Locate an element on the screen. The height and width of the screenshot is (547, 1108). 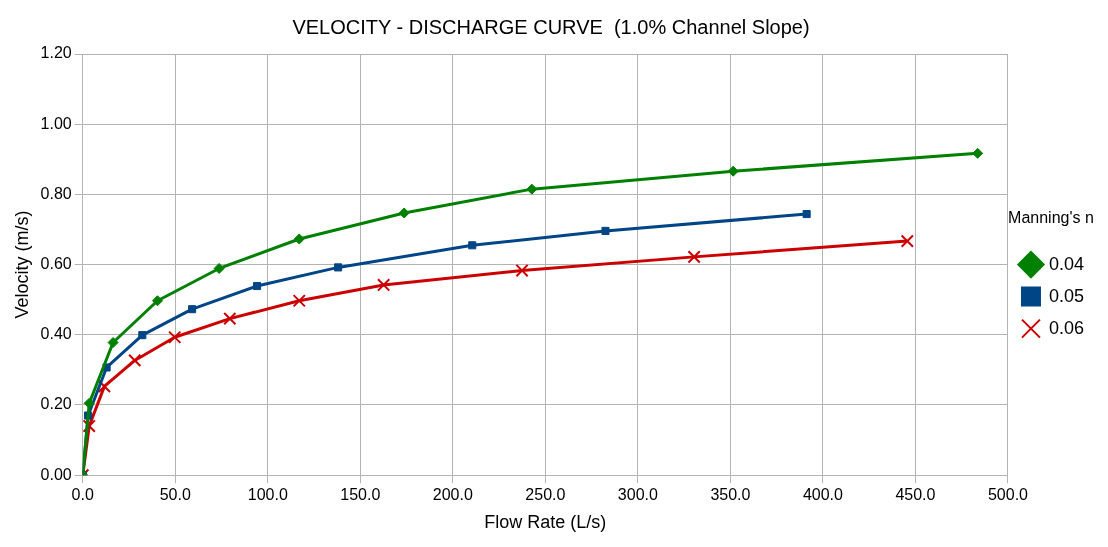
x-tick-label: 0.0 is located at coordinates (82, 495).